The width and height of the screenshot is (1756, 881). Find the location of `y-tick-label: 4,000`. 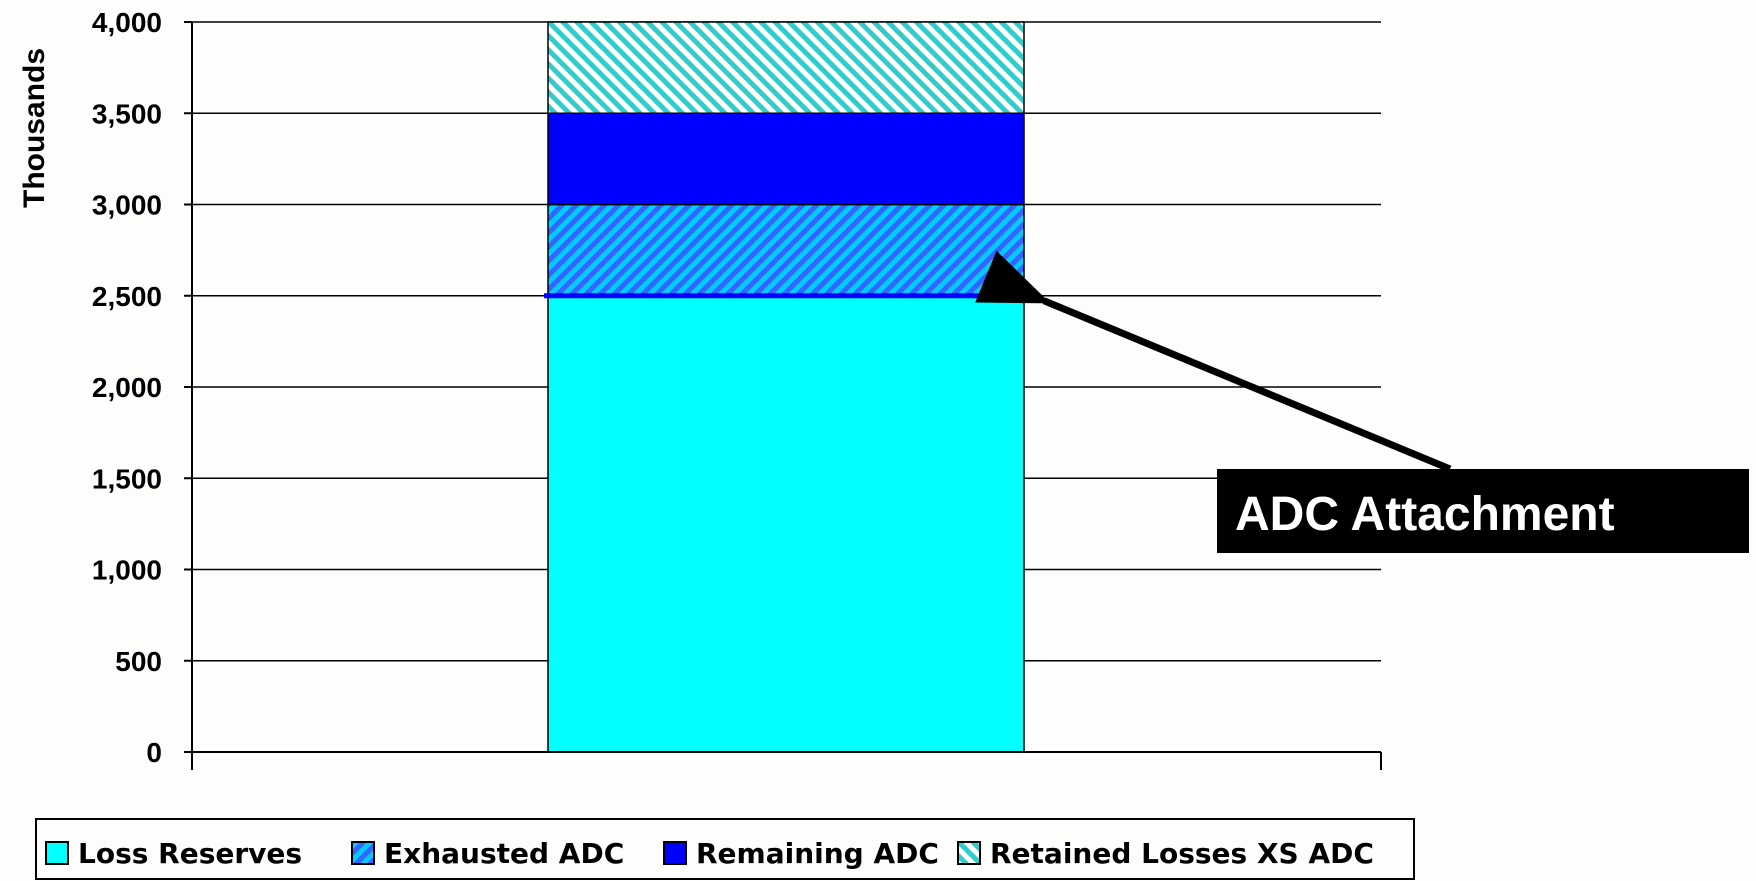

y-tick-label: 4,000 is located at coordinates (127, 22).